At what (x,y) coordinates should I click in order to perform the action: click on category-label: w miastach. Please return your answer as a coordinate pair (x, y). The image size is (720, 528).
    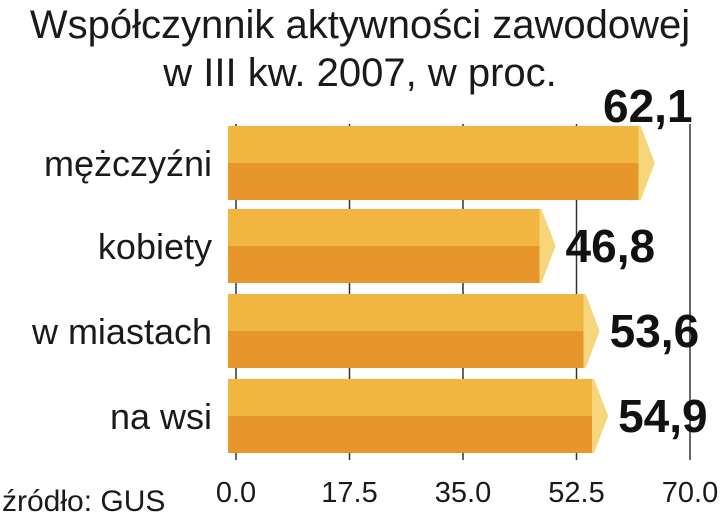
    Looking at the image, I should click on (121, 331).